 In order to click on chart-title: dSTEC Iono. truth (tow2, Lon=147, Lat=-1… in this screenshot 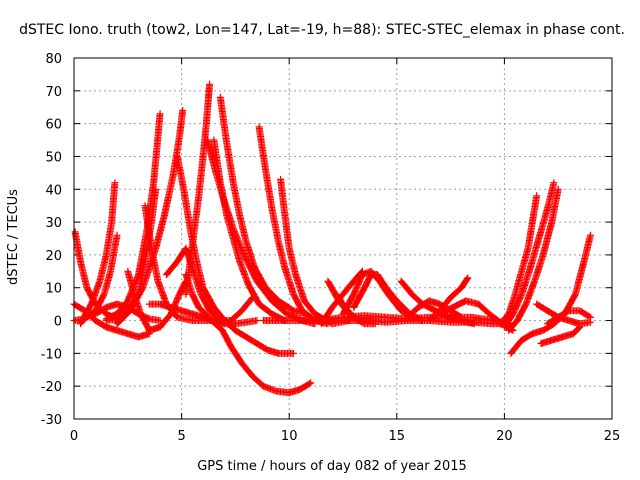, I will do `click(322, 30)`.